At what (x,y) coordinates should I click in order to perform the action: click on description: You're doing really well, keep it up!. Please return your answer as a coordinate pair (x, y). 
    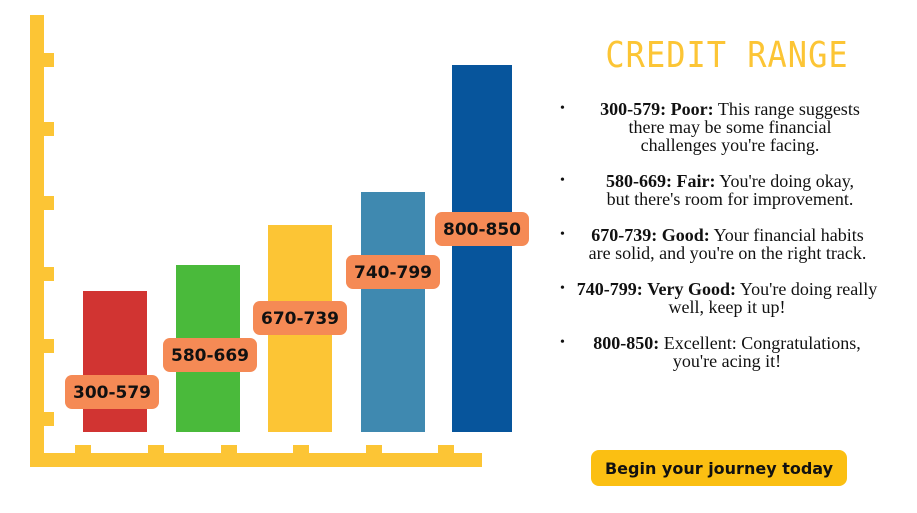
    Looking at the image, I should click on (773, 298).